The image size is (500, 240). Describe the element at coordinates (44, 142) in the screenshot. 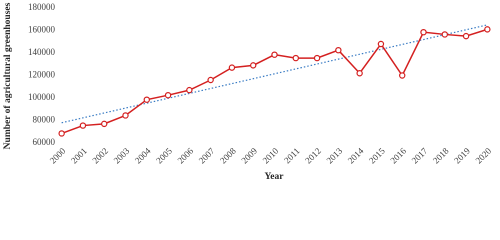

I see `y-tick-label: 60000` at that location.